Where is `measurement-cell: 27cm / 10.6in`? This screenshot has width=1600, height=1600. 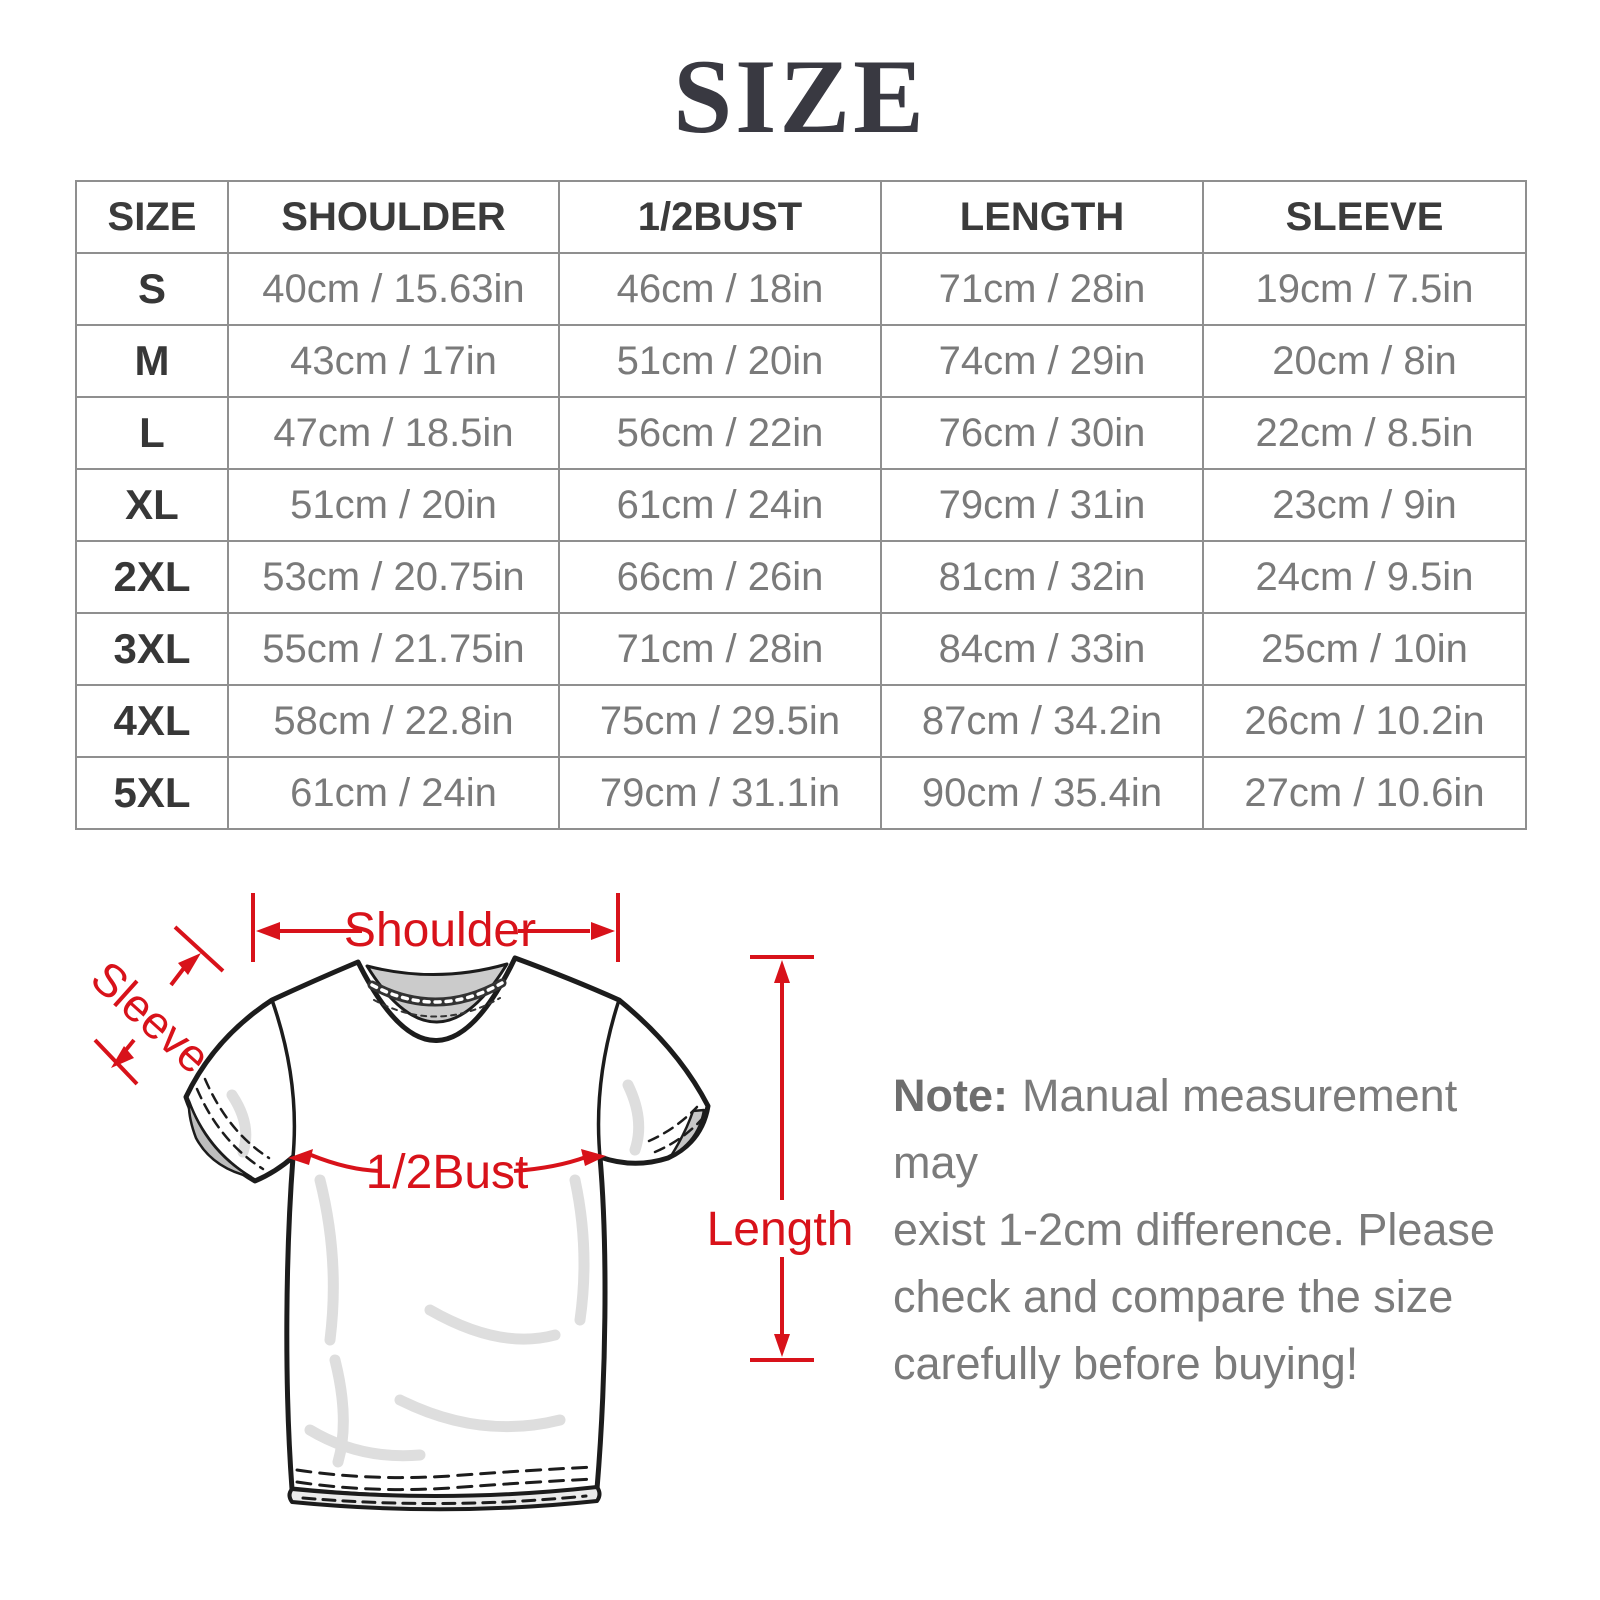
measurement-cell: 27cm / 10.6in is located at coordinates (1364, 793).